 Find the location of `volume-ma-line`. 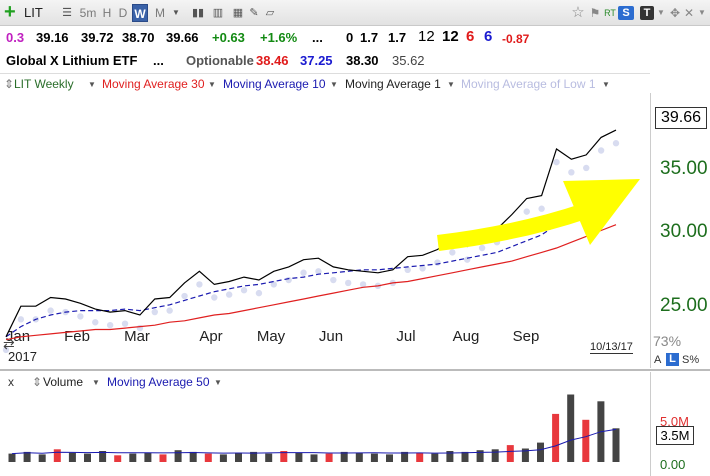

volume-ma-line is located at coordinates (314, 441).